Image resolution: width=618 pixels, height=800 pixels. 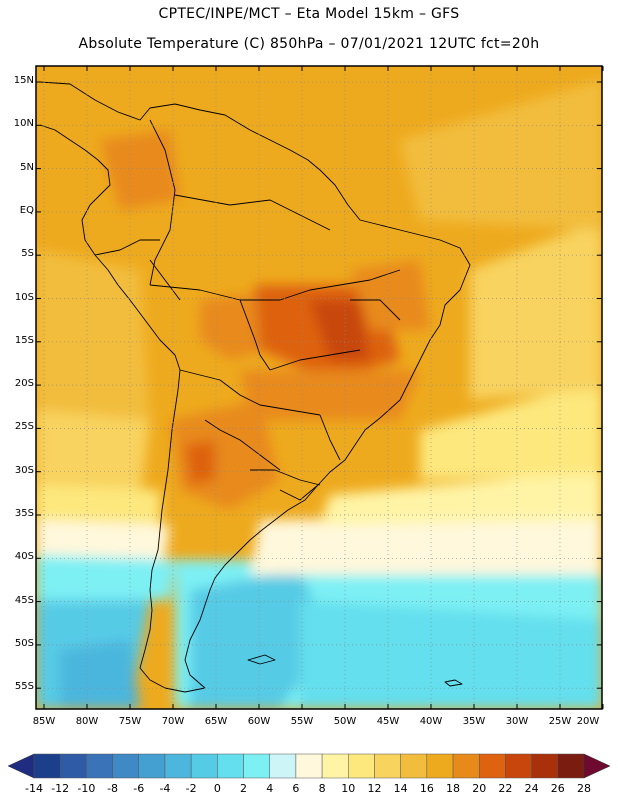 What do you see at coordinates (453, 788) in the screenshot?
I see `colorbar-label: 18` at bounding box center [453, 788].